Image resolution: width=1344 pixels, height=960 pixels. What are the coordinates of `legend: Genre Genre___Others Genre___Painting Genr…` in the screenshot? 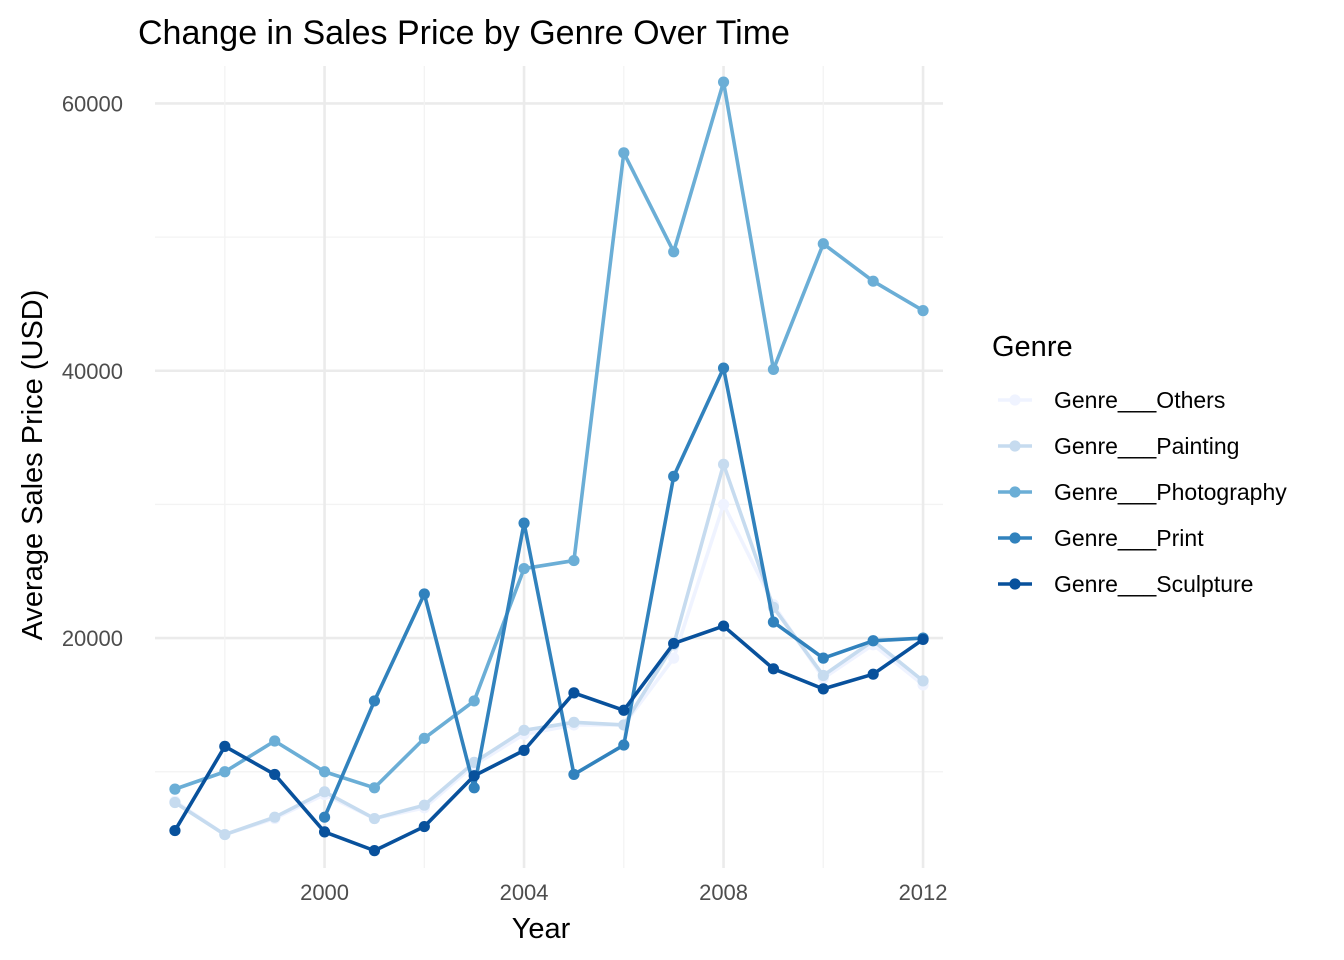 It's located at (1139, 464).